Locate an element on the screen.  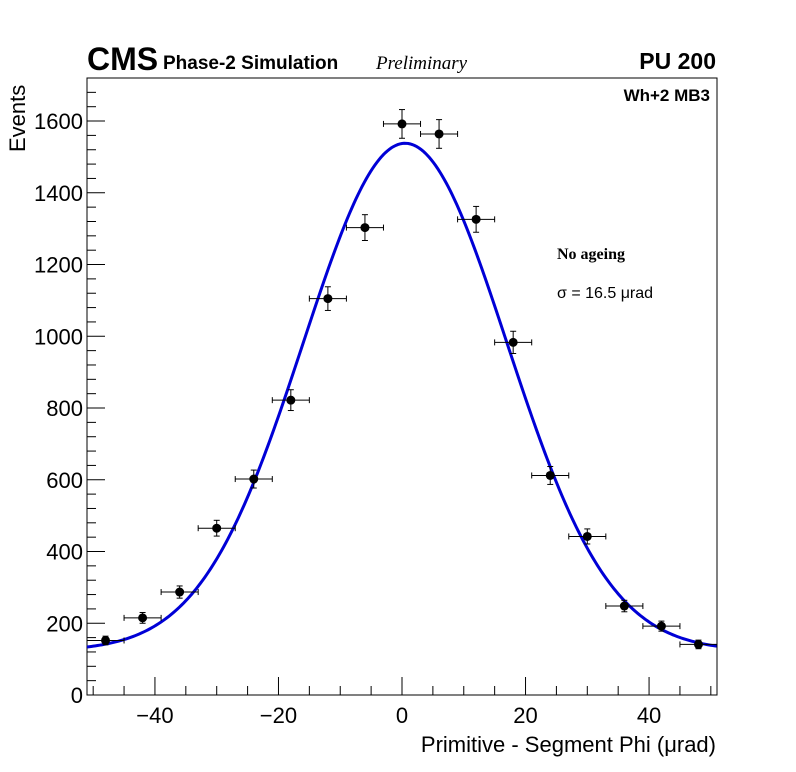
x-axis-title: Primitive - Segment Phi (μrad) is located at coordinates (568, 744).